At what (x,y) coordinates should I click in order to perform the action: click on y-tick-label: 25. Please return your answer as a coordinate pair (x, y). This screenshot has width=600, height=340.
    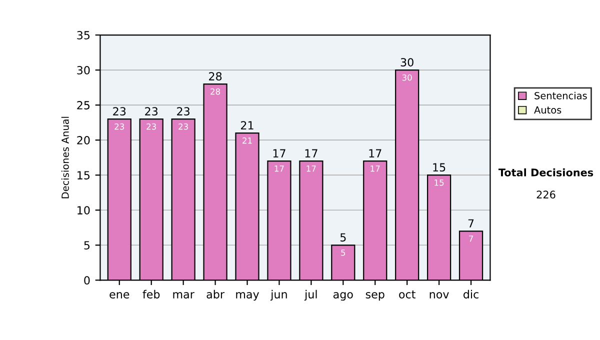
    Looking at the image, I should click on (83, 105).